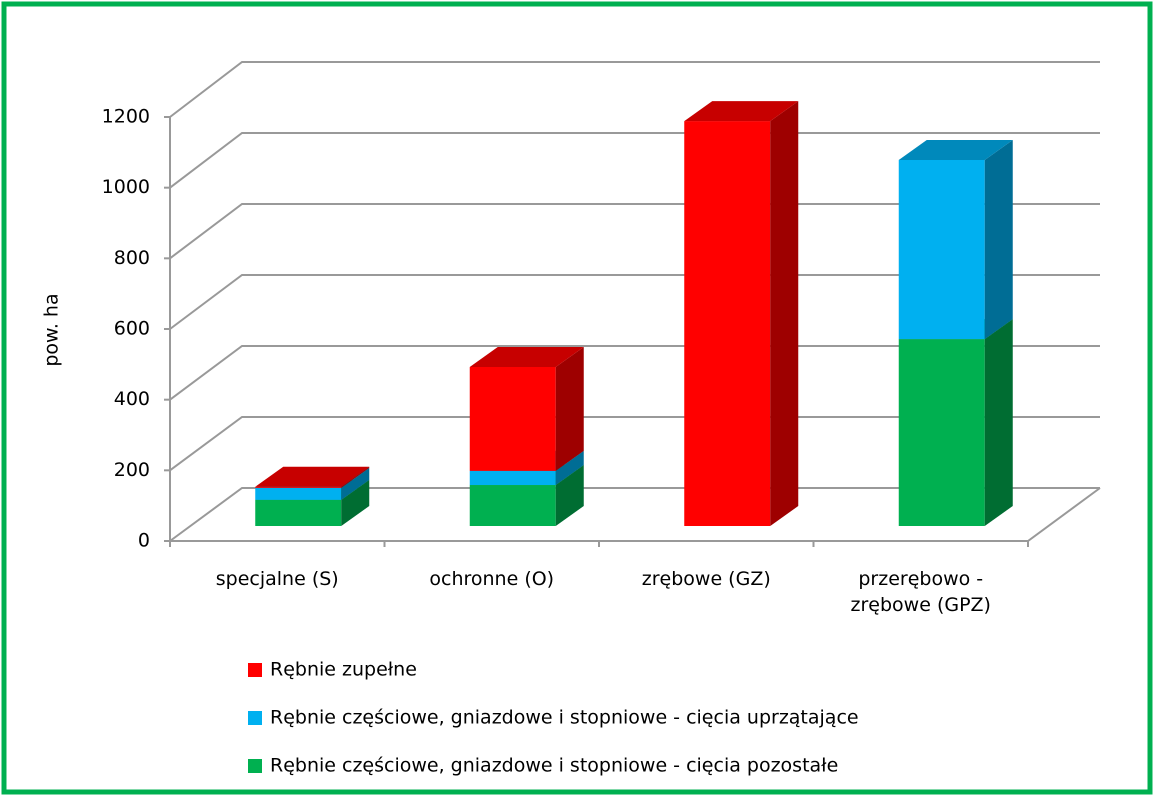 Image resolution: width=1154 pixels, height=796 pixels. I want to click on x-tick-label: zrębowe (GZ), so click(706, 579).